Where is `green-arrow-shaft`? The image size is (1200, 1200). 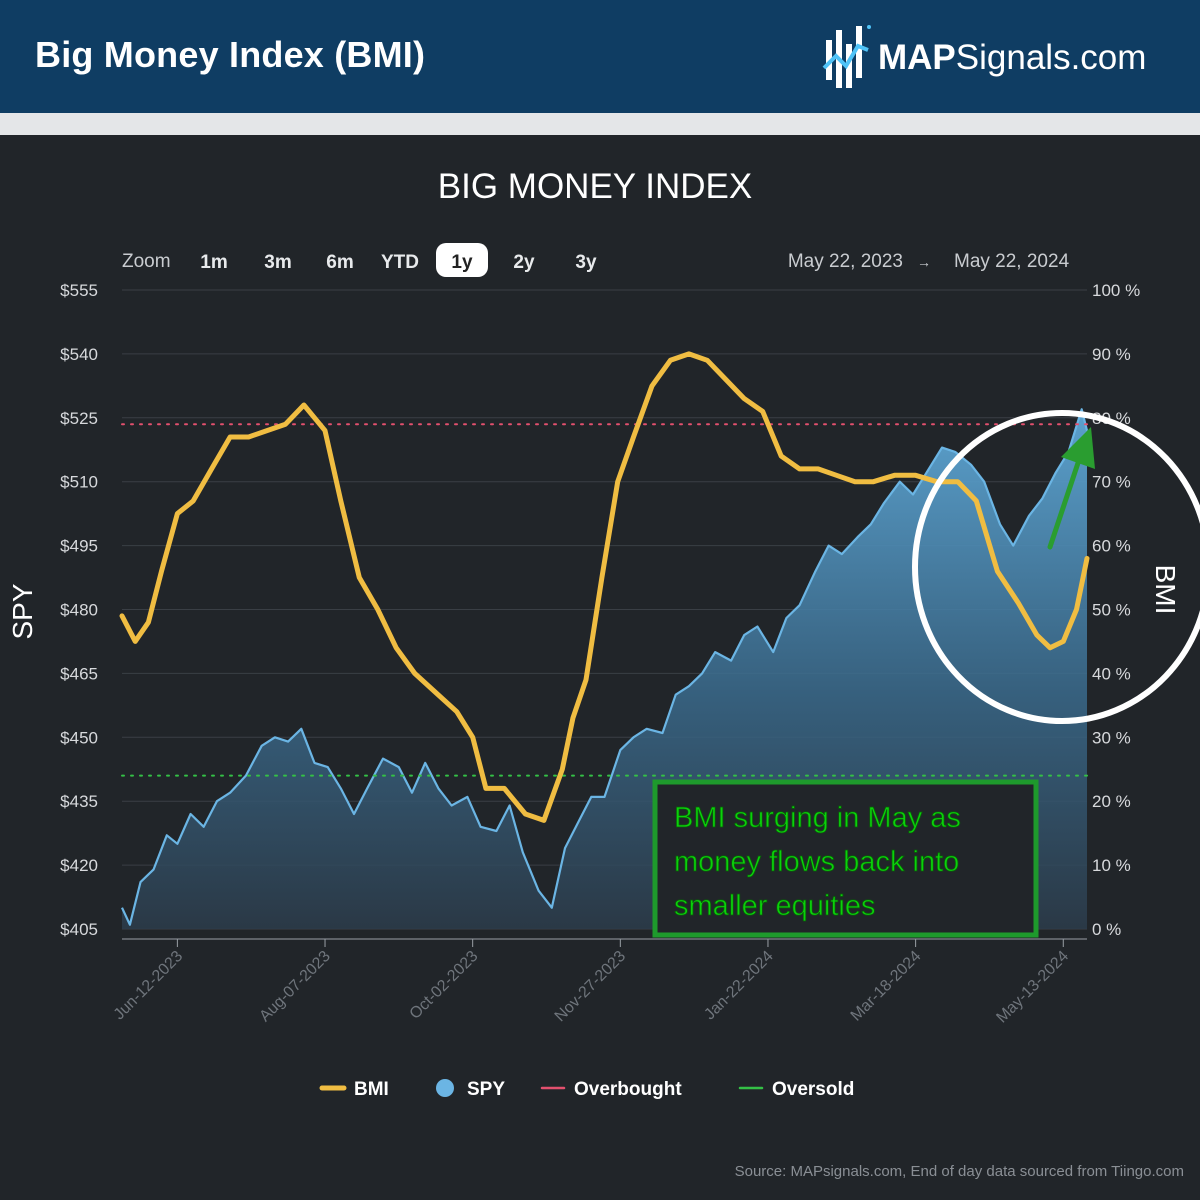 green-arrow-shaft is located at coordinates (1065, 502).